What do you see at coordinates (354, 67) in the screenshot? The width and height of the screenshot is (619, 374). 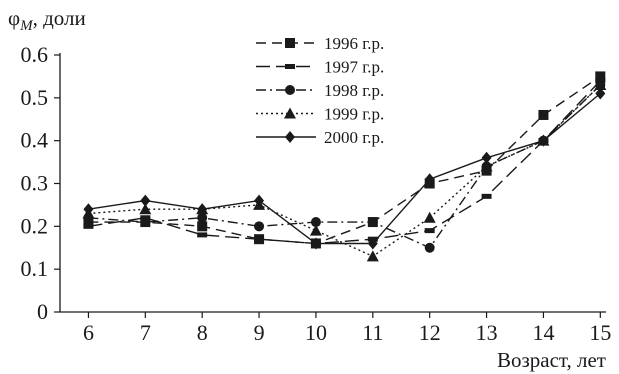 I see `legend-label: 1997 г.р.` at bounding box center [354, 67].